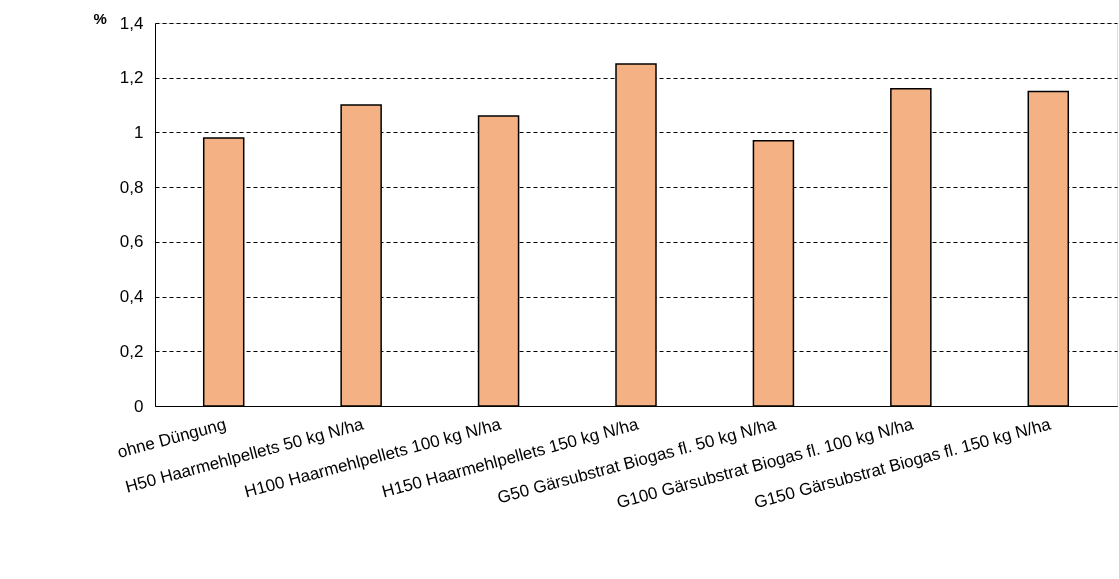  Describe the element at coordinates (139, 406) in the screenshot. I see `y-tick-label: 0` at that location.